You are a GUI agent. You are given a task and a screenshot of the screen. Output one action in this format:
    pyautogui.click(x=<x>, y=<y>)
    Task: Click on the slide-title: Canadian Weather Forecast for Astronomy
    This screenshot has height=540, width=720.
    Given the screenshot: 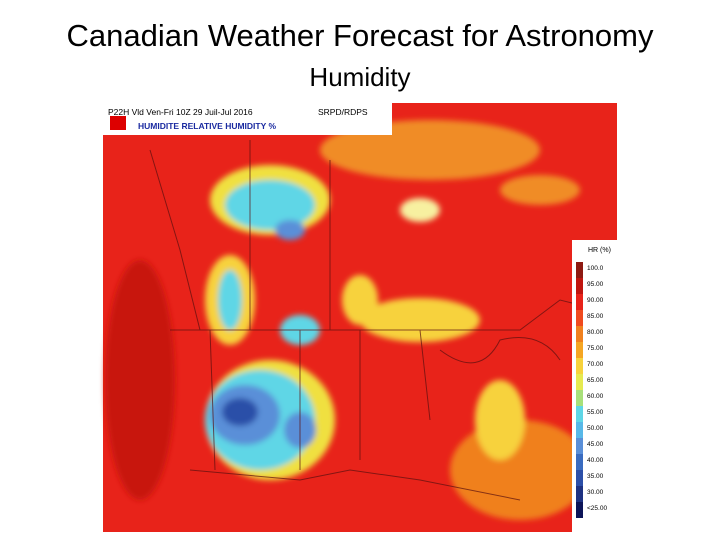 What is the action you would take?
    pyautogui.click(x=360, y=35)
    